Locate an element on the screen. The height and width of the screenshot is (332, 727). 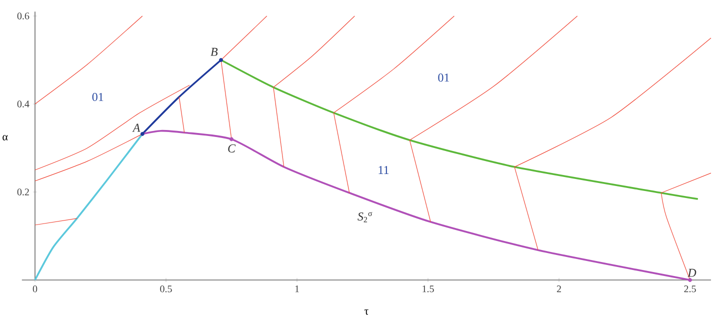
annotation: S$_{2}$σ is located at coordinates (365, 217).